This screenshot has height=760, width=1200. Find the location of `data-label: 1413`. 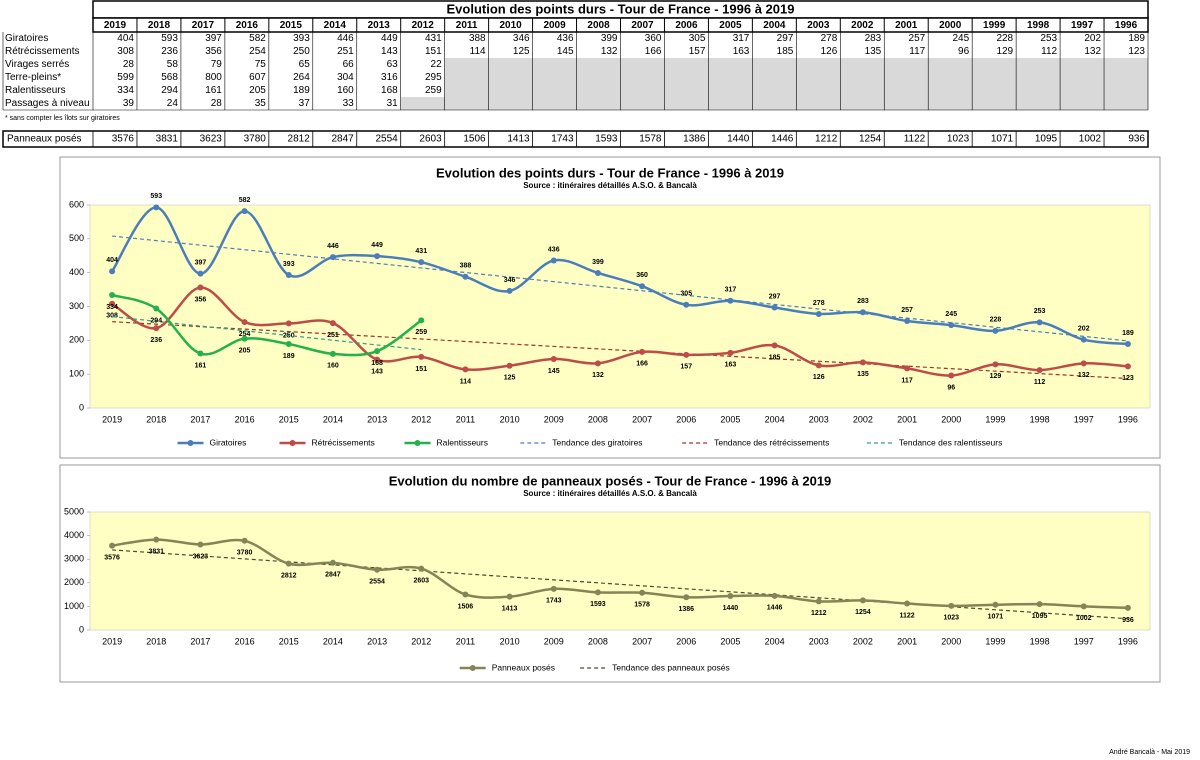

data-label: 1413 is located at coordinates (510, 608).